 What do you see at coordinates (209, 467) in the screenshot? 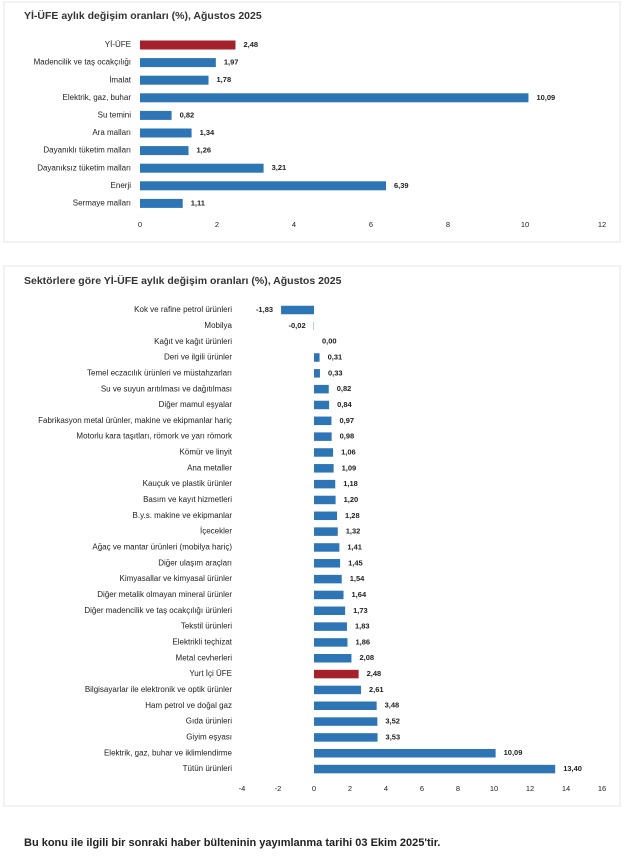
I see `category-label: Ana metaller` at bounding box center [209, 467].